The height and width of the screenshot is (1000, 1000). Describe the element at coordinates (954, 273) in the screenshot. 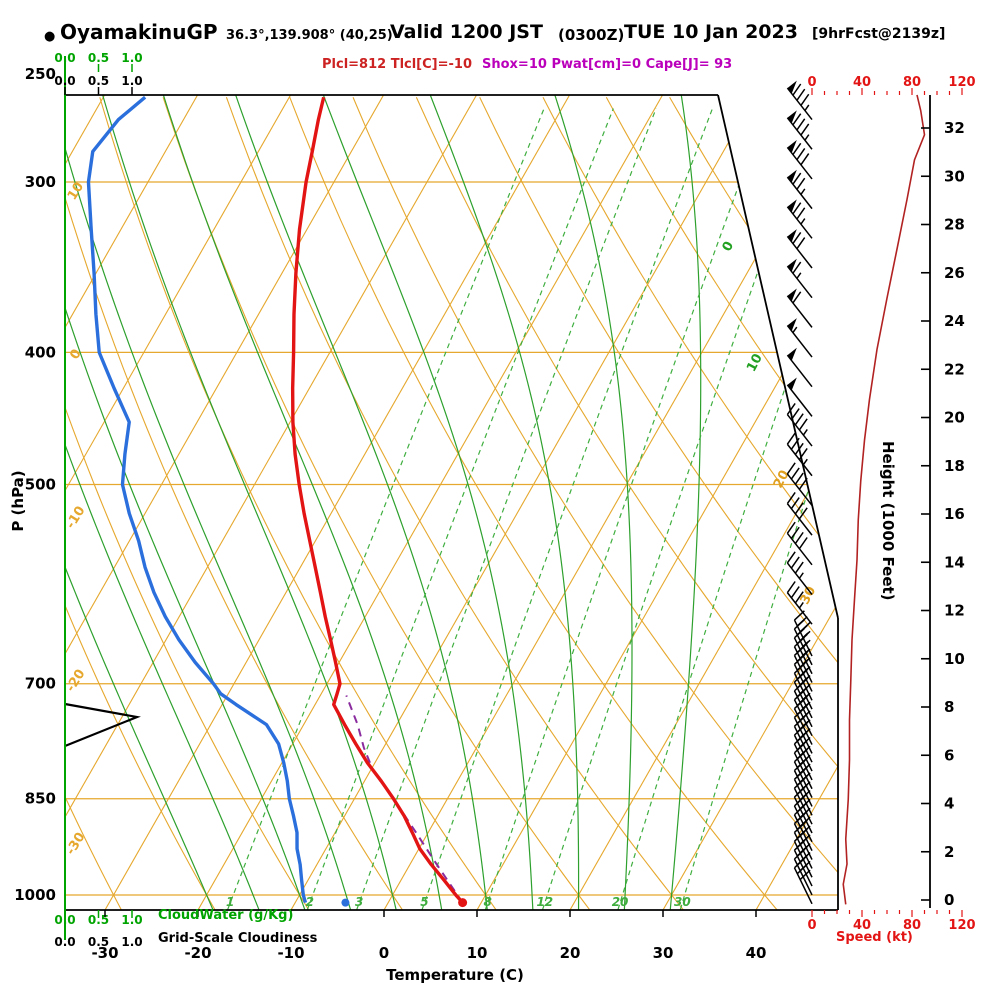

I see `height-tick-label: 26` at that location.